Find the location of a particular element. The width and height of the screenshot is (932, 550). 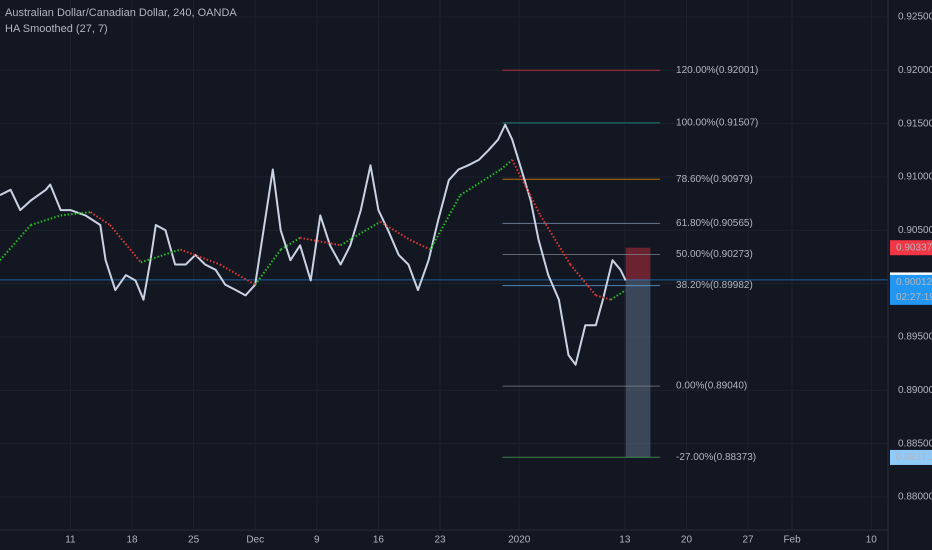

x-tick-label: Dec is located at coordinates (255, 540).